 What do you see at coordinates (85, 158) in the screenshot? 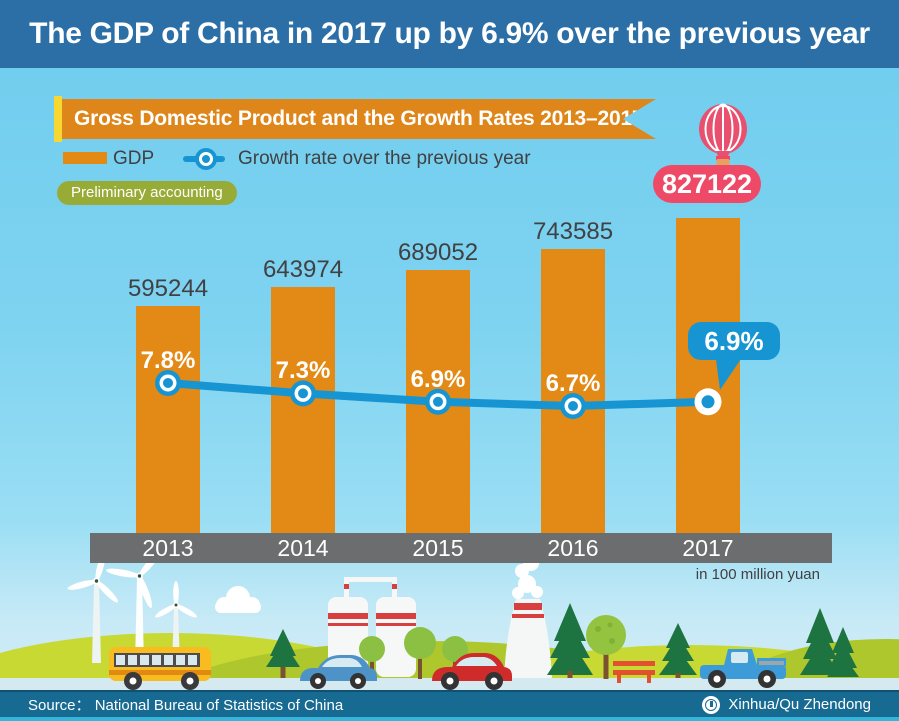
I see `legend-gdp-swatch` at bounding box center [85, 158].